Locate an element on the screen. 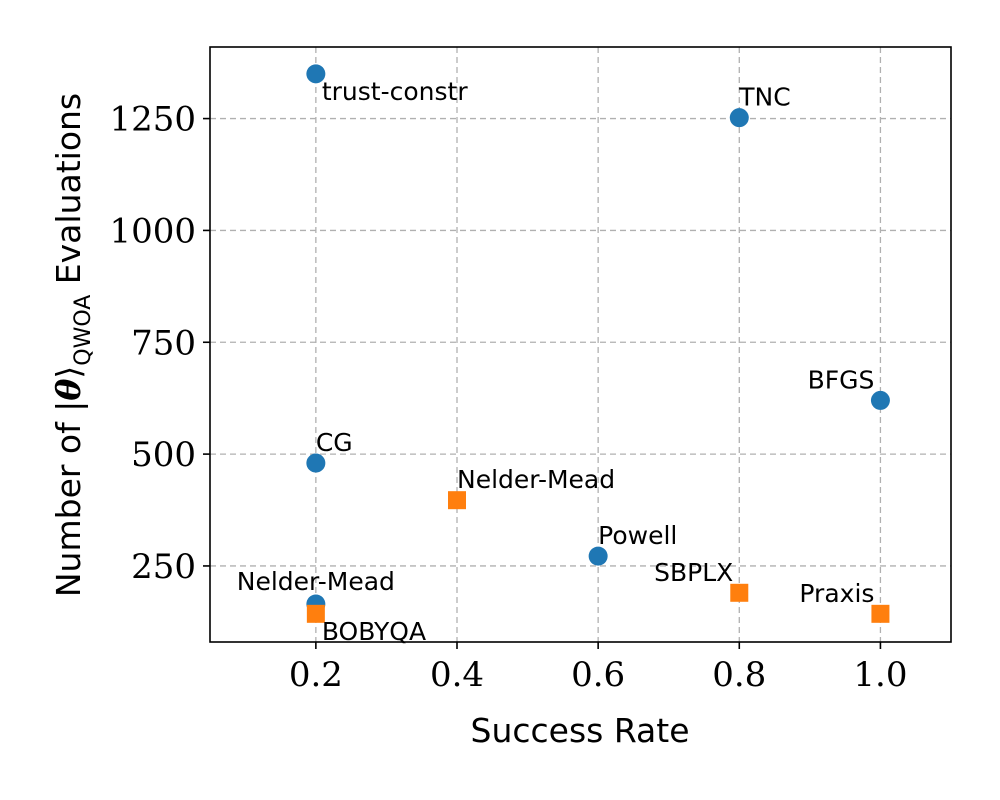  y-axis-label-subscript: QWOA is located at coordinates (83, 330).